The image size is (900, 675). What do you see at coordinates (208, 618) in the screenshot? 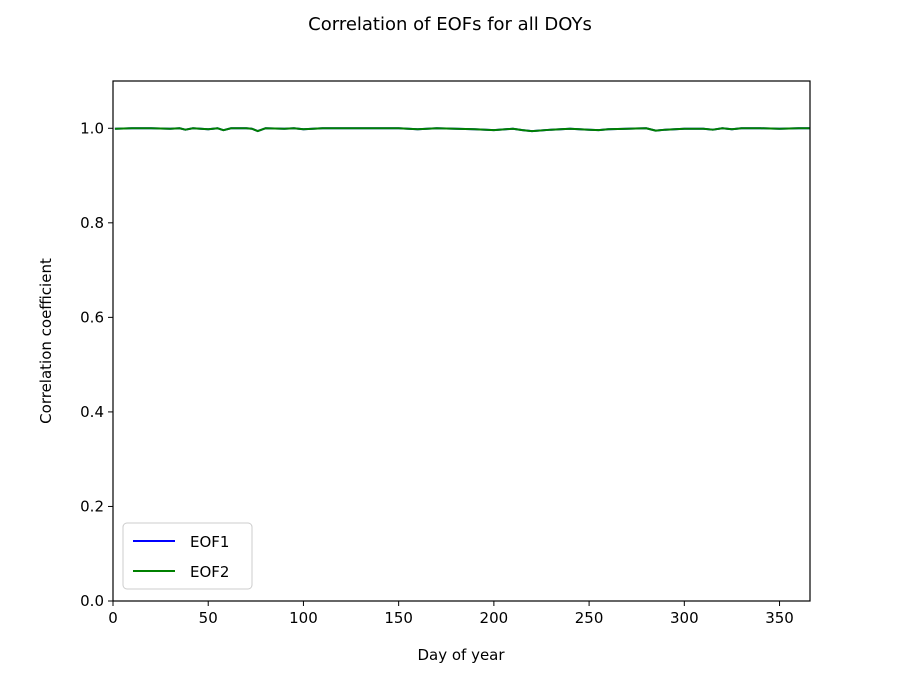
I see `x-tick-label: 50` at bounding box center [208, 618].